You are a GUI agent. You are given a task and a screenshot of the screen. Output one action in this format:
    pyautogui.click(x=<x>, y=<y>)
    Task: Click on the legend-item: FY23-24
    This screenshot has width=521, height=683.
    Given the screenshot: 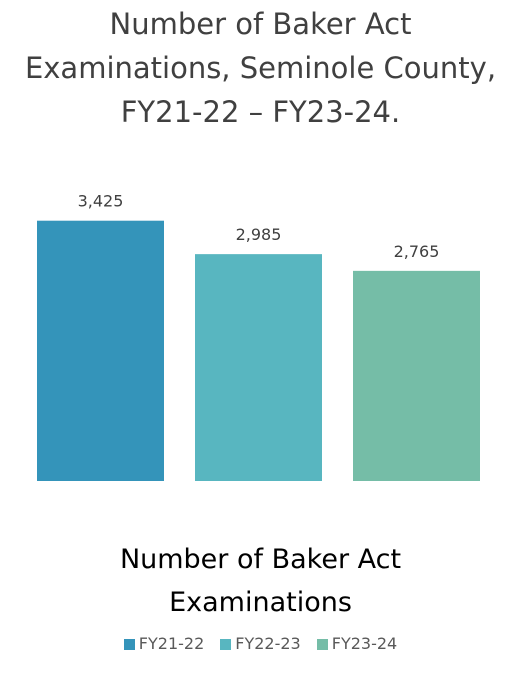 What is the action you would take?
    pyautogui.click(x=357, y=643)
    